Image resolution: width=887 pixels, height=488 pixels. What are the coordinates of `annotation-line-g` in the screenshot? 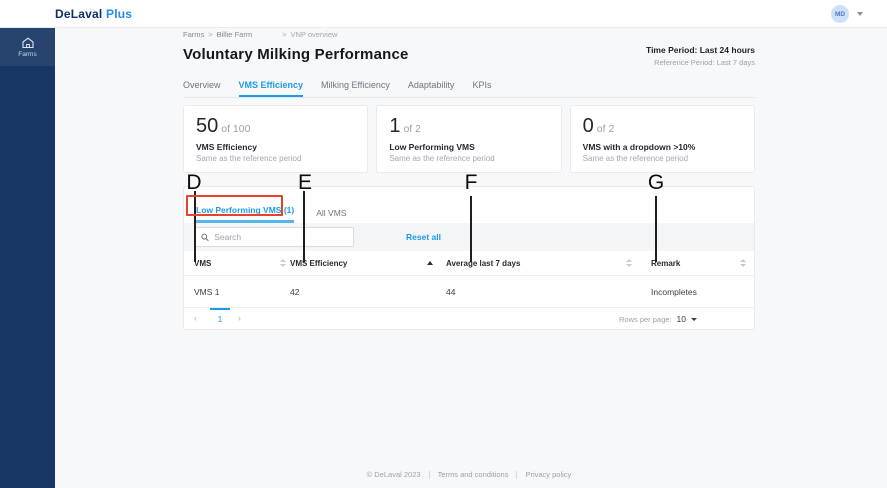 It's located at (656, 229).